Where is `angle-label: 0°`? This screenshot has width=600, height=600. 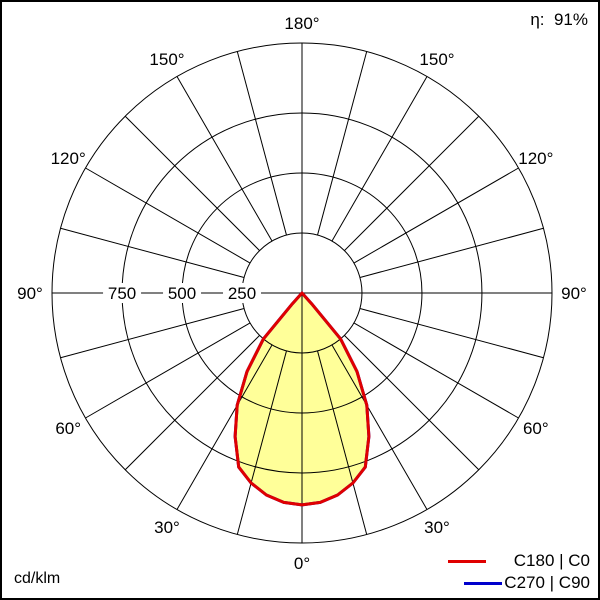 angle-label: 0° is located at coordinates (302, 563).